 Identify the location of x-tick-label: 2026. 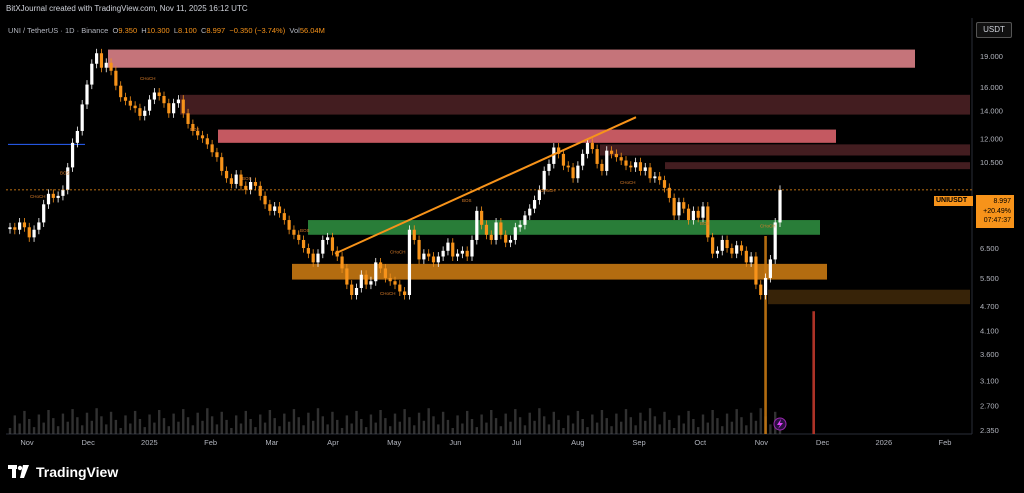
(883, 442).